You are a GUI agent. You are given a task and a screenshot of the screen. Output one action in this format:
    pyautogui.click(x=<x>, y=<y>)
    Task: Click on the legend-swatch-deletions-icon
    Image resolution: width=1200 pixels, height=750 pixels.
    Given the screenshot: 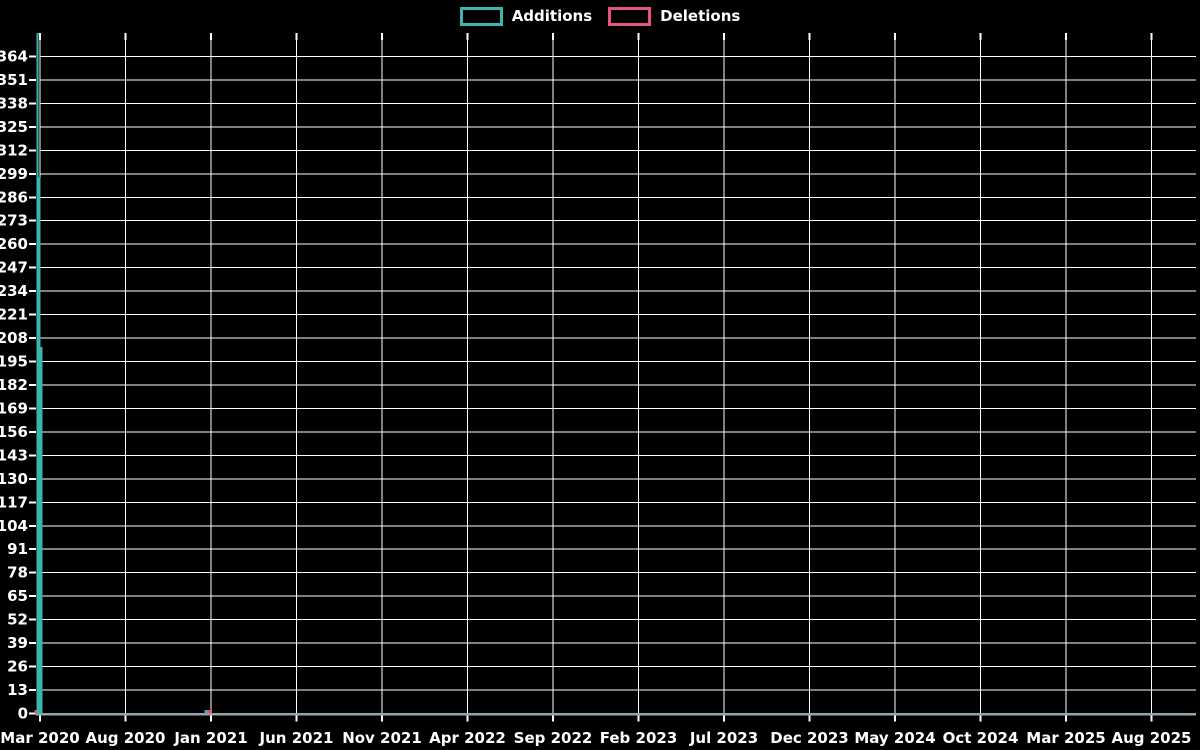 What is the action you would take?
    pyautogui.click(x=630, y=16)
    